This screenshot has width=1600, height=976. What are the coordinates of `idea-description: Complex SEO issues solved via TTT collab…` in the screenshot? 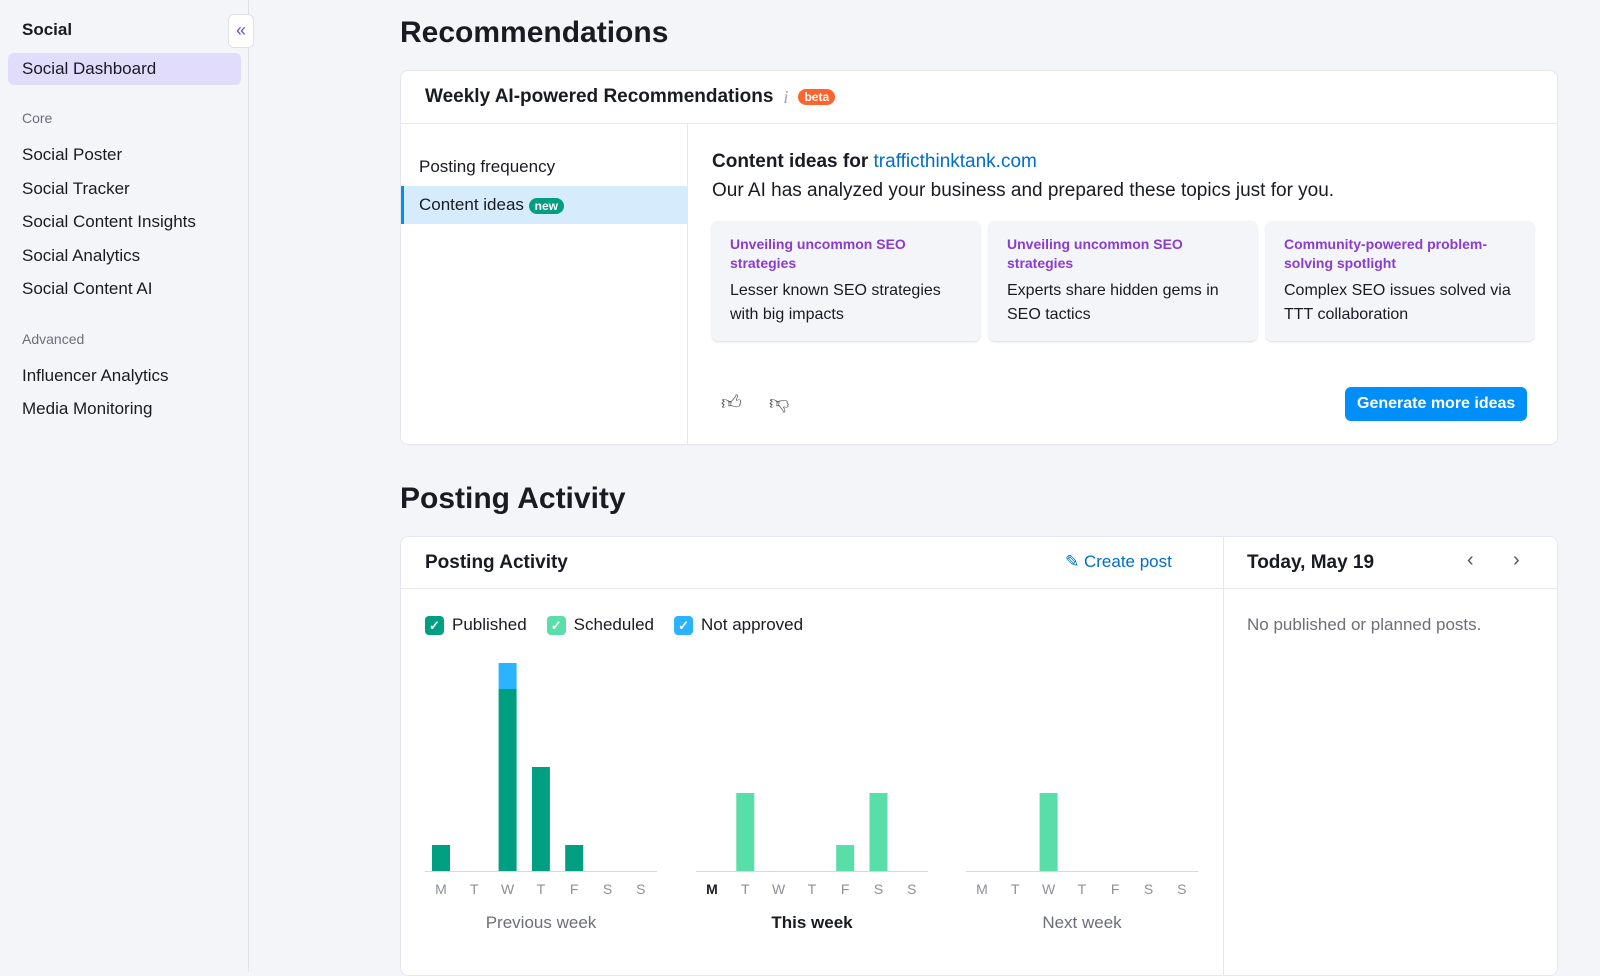 It's located at (1397, 302).